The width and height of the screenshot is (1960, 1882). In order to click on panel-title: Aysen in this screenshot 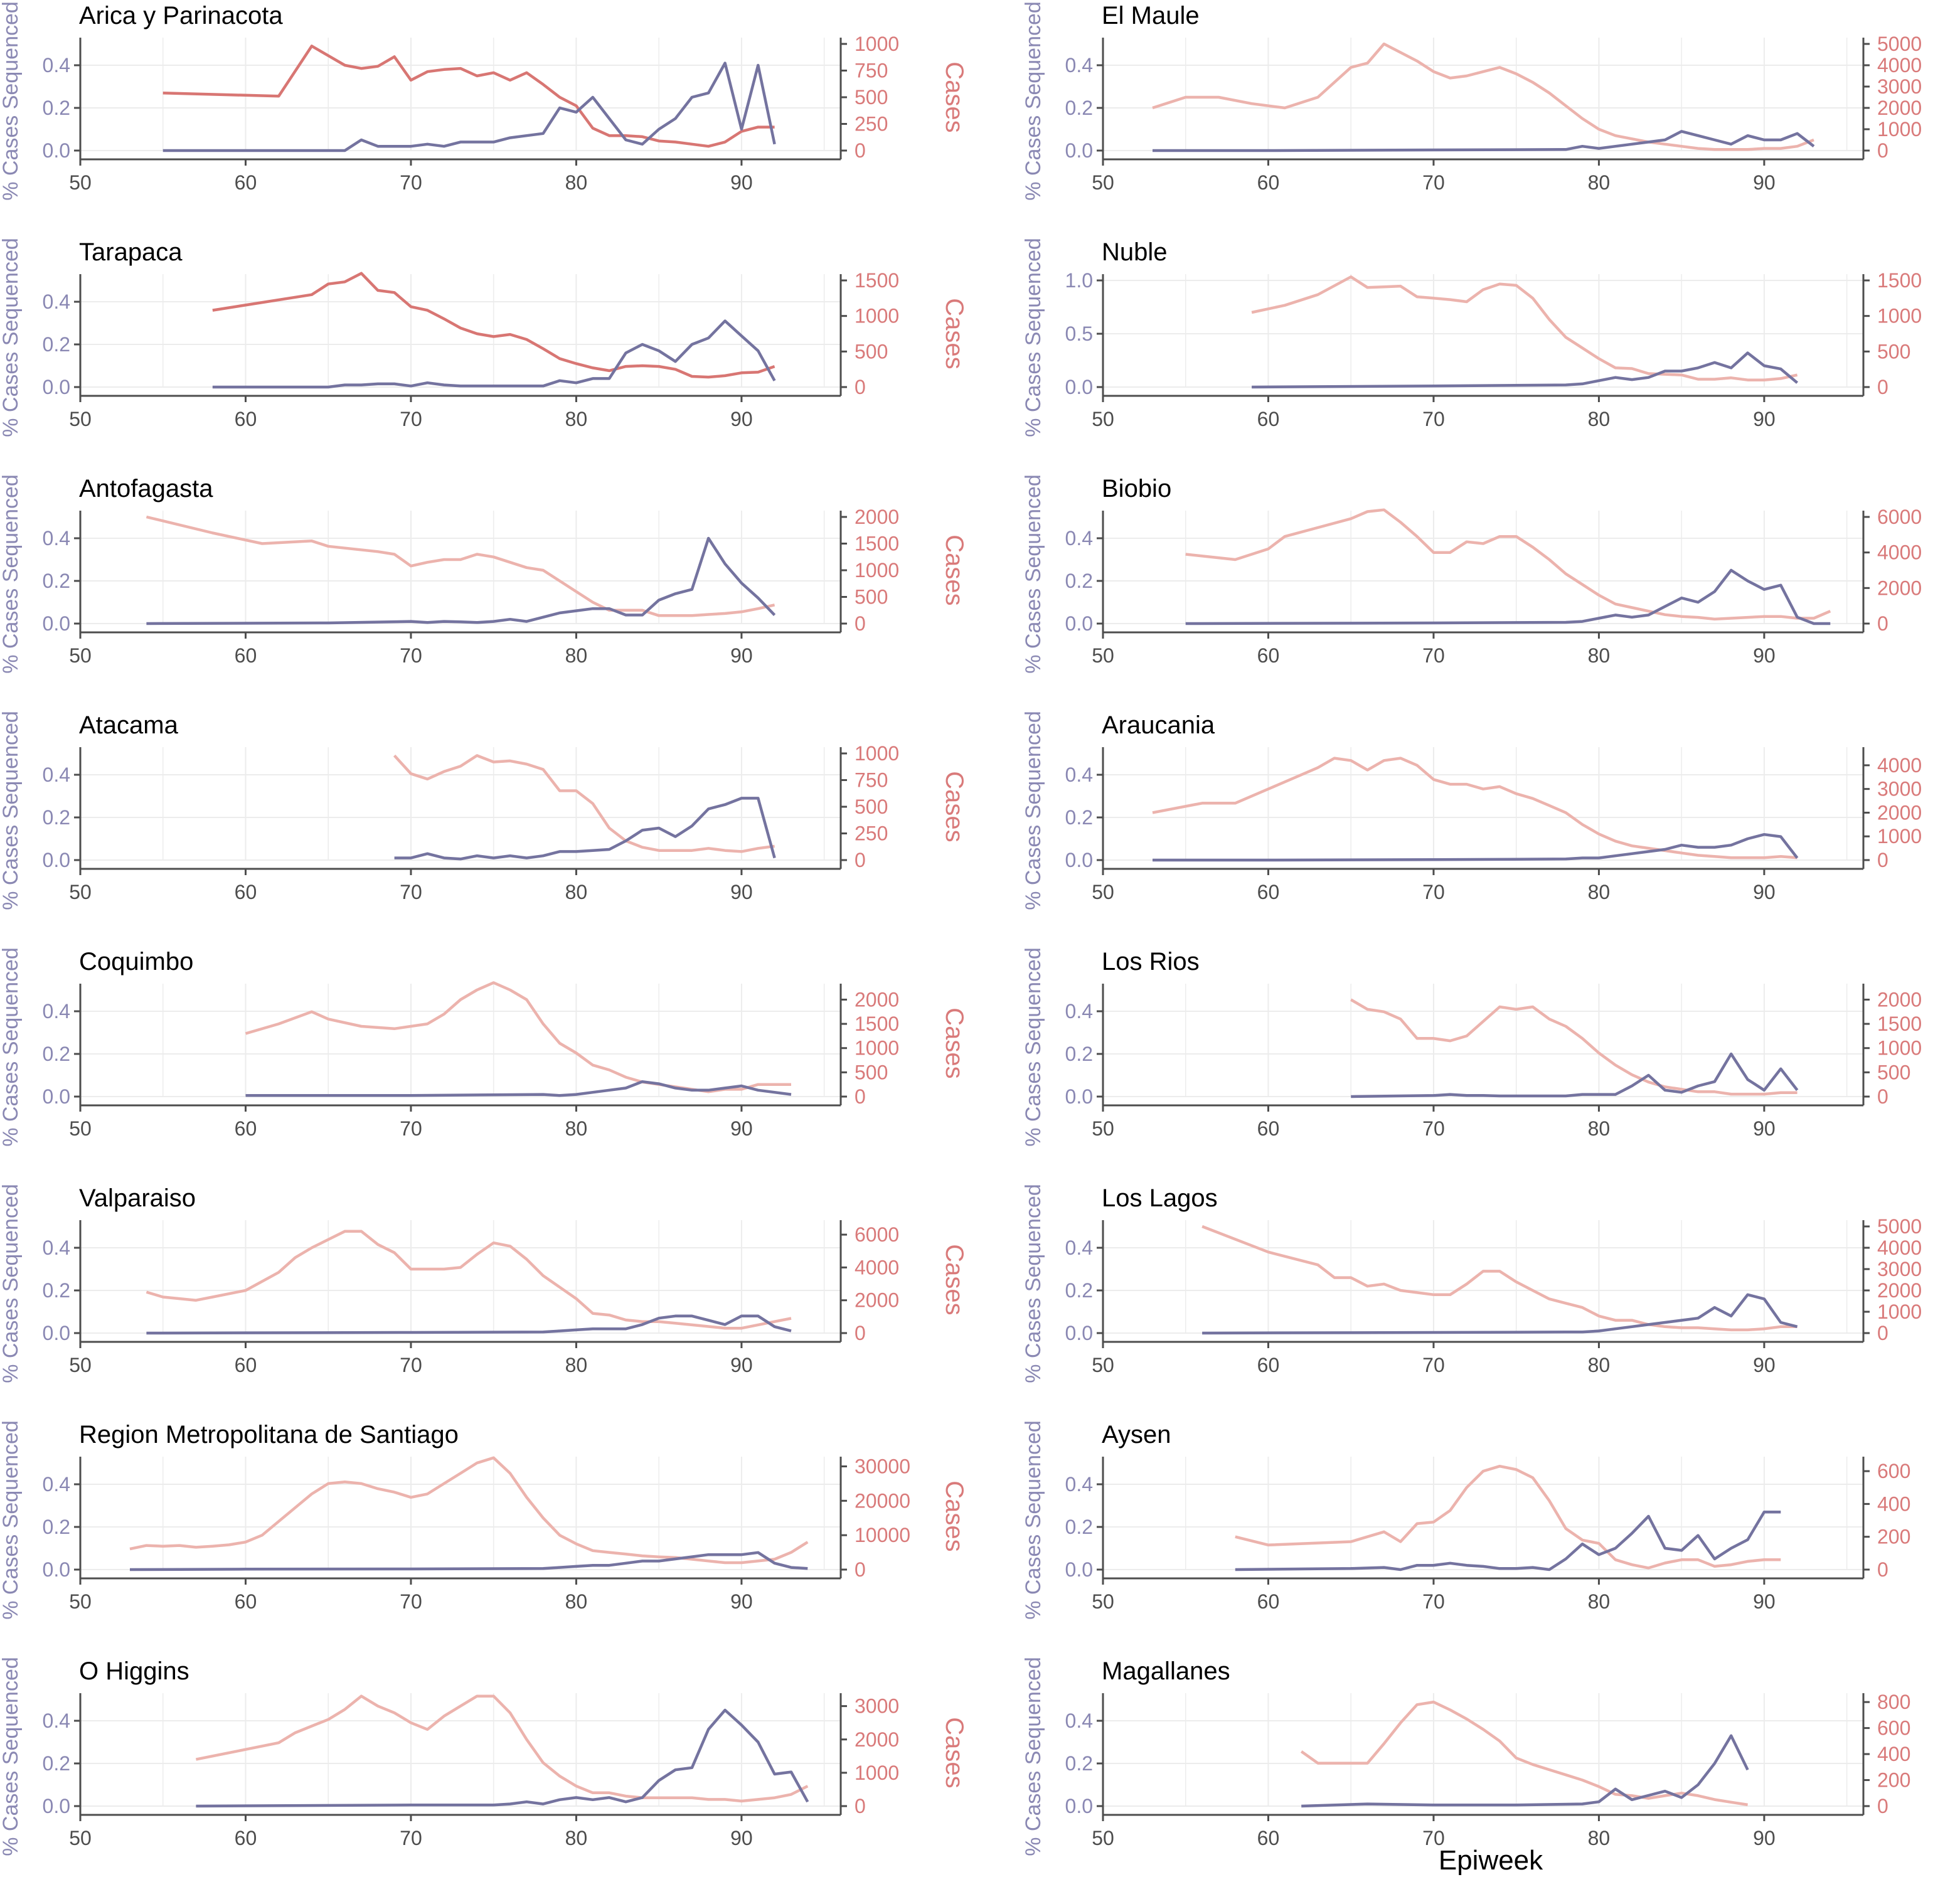, I will do `click(1136, 1435)`.